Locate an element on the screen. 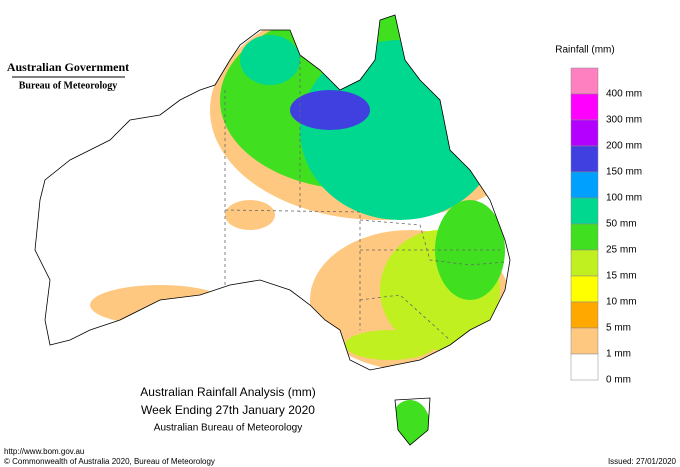  legend-title: Rainfall (mm) is located at coordinates (584, 50).